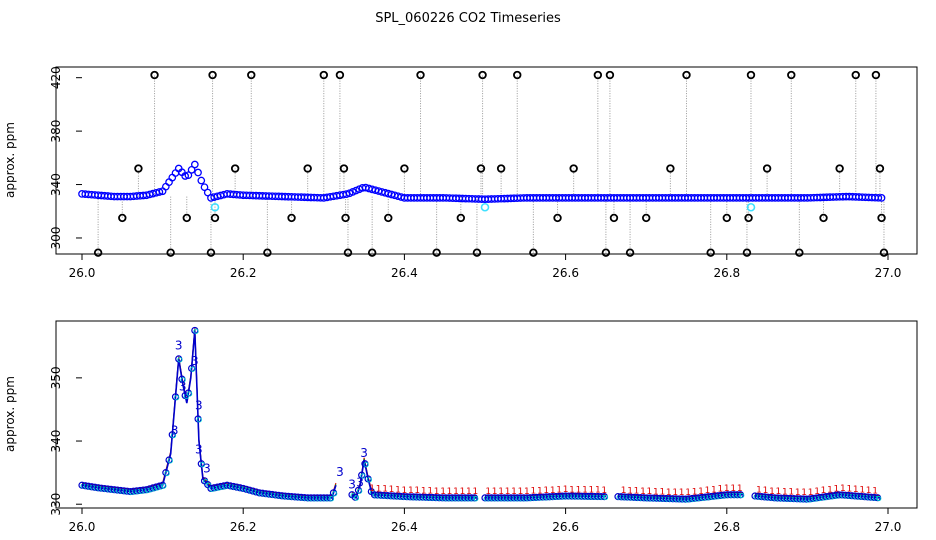 The height and width of the screenshot is (540, 936). I want to click on top-x-axis: 26.0 26.2 26.4 26.6 26.8 27.0, so click(485, 267).